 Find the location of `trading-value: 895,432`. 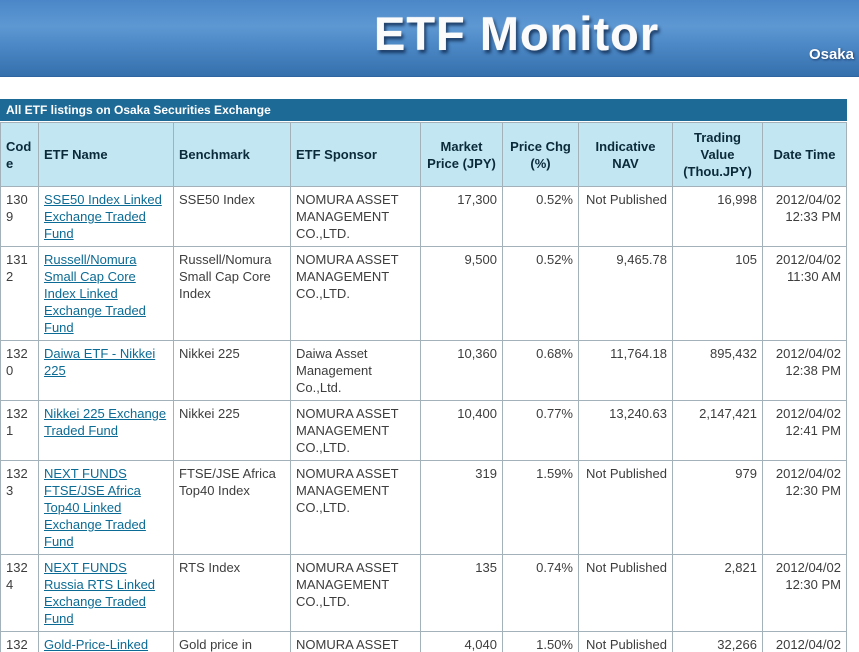

trading-value: 895,432 is located at coordinates (717, 370).